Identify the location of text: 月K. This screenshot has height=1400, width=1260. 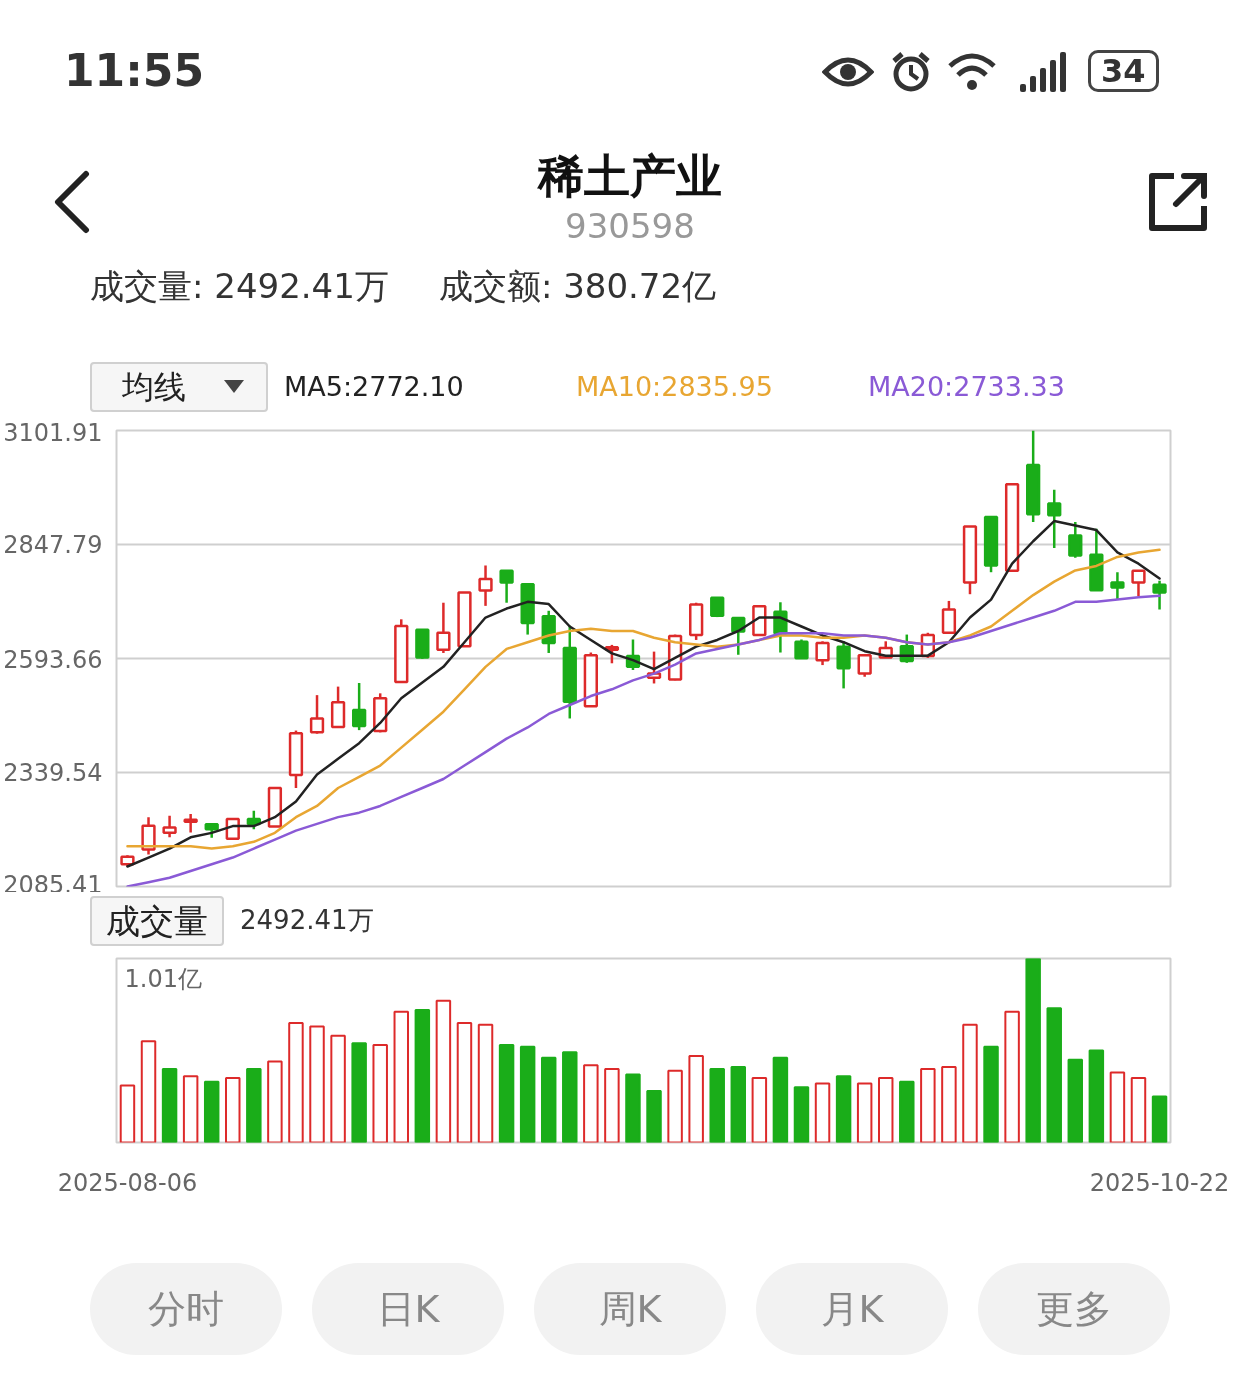
(852, 1309).